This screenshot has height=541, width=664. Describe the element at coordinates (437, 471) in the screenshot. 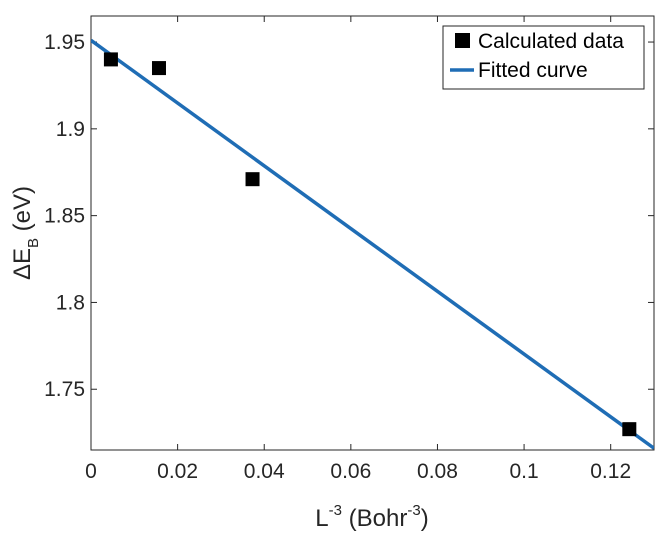

I see `x-tick-label: 0.08` at that location.